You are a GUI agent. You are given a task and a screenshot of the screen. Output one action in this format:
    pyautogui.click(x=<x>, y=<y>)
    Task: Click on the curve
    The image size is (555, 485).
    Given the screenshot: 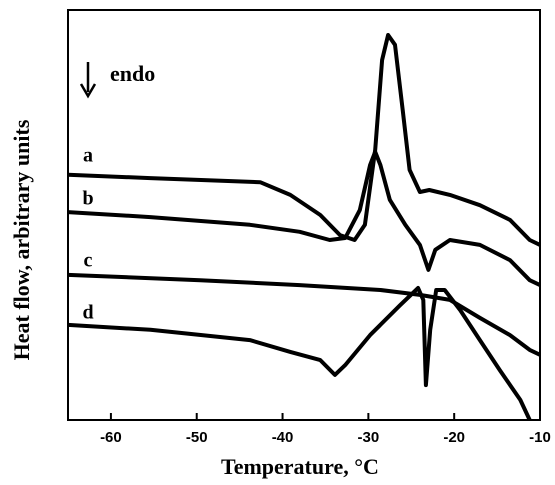 What is the action you would take?
    pyautogui.click(x=304, y=314)
    